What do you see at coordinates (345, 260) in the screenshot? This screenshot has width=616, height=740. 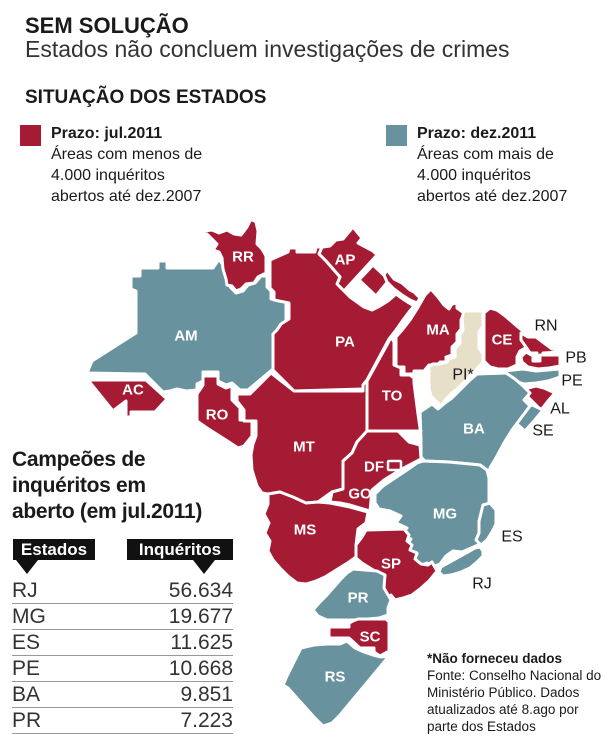 I see `svg-text: AP` at bounding box center [345, 260].